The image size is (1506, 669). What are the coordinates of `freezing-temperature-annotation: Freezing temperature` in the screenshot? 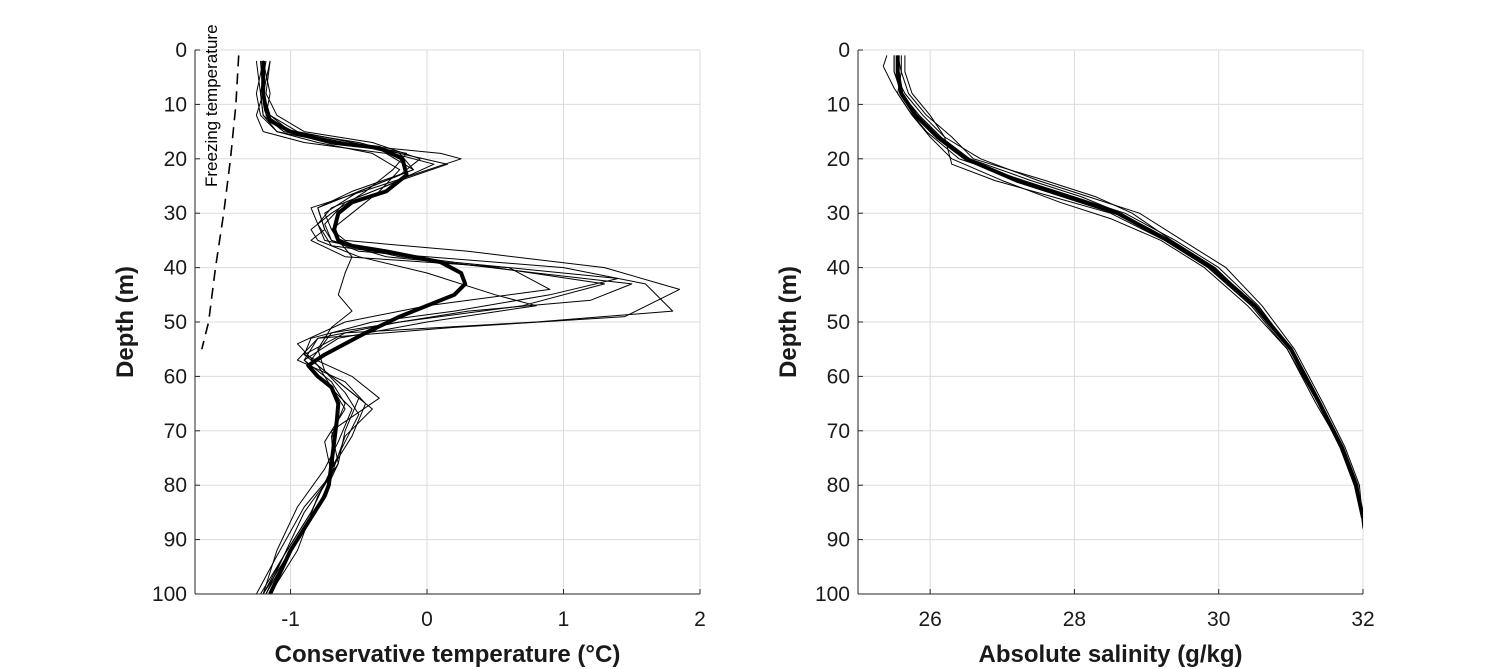 It's located at (211, 105).